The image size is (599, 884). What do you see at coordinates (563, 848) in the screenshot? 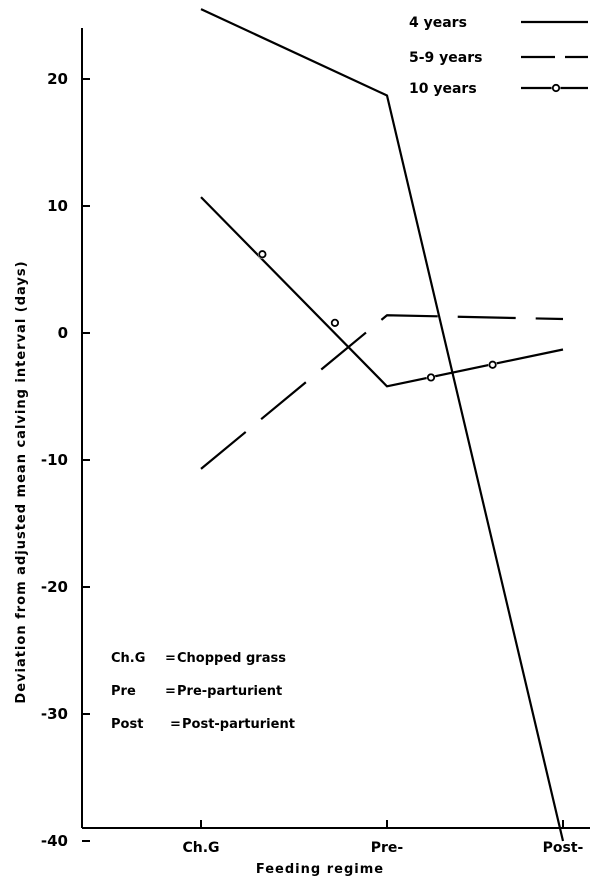
I see `x-tick-label: Post-` at bounding box center [563, 848].